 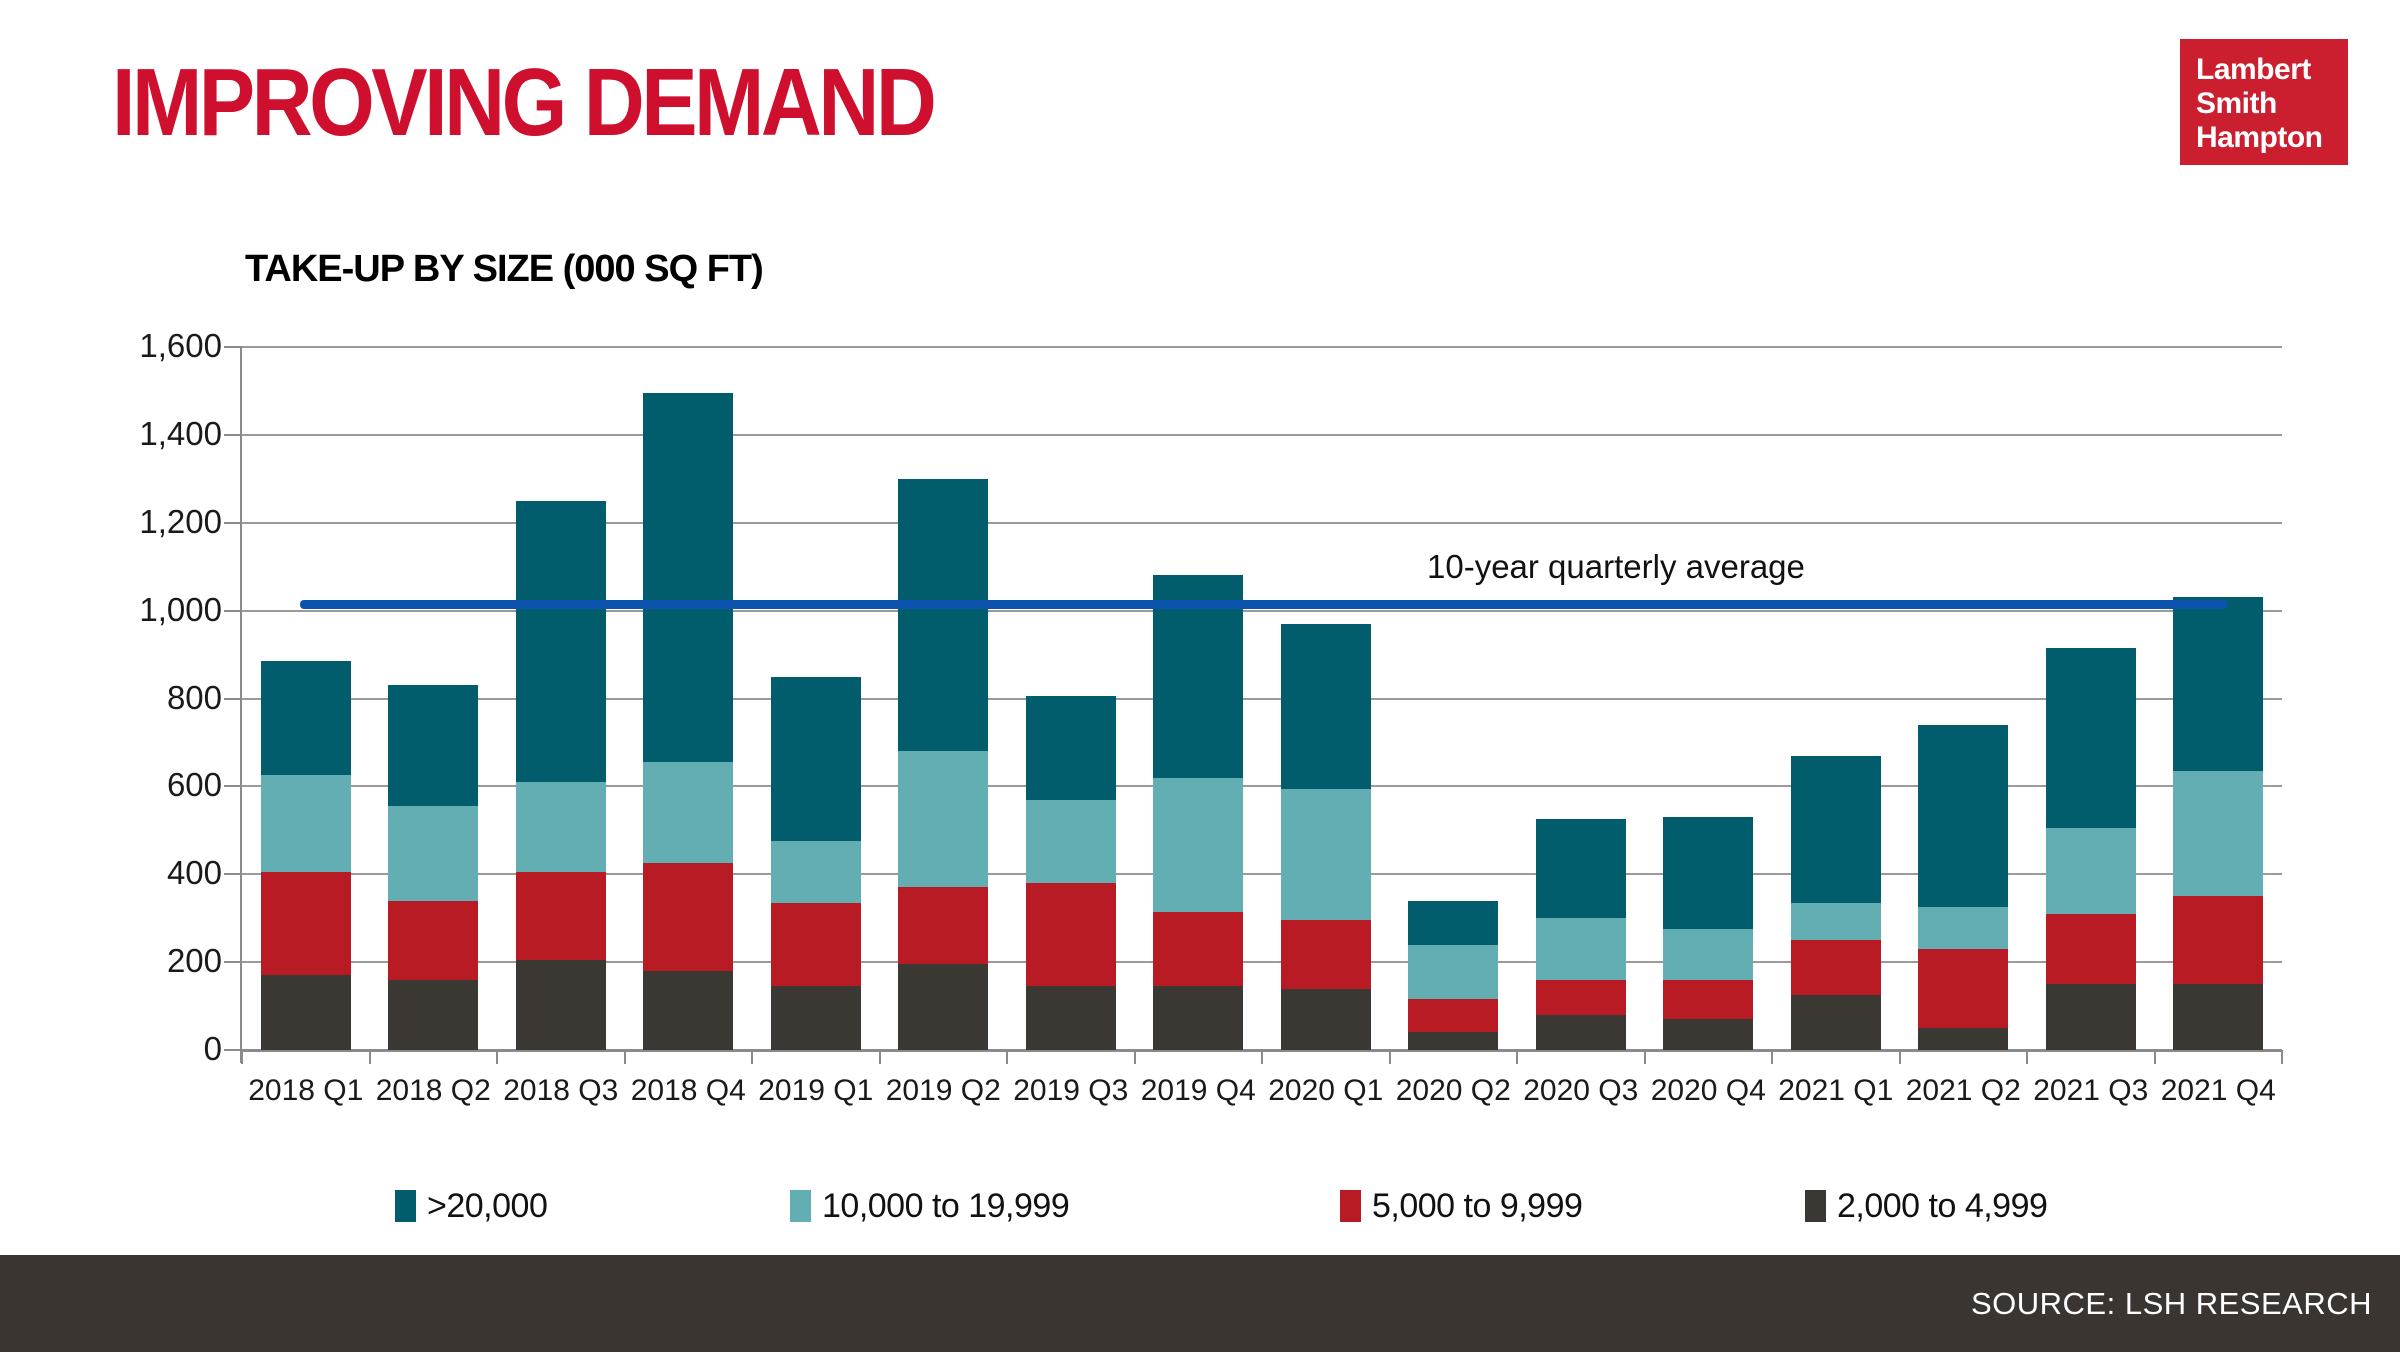 What do you see at coordinates (194, 697) in the screenshot?
I see `y-axis-label: 800` at bounding box center [194, 697].